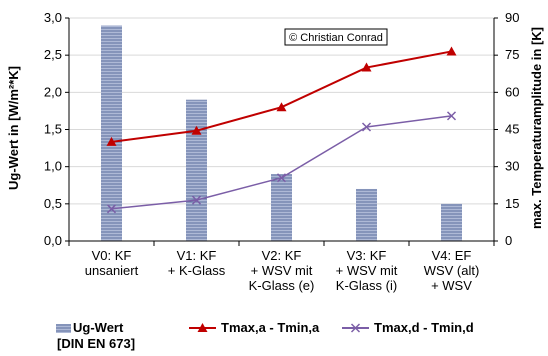  Describe the element at coordinates (53, 203) in the screenshot. I see `left-tick-label: 0,5` at that location.